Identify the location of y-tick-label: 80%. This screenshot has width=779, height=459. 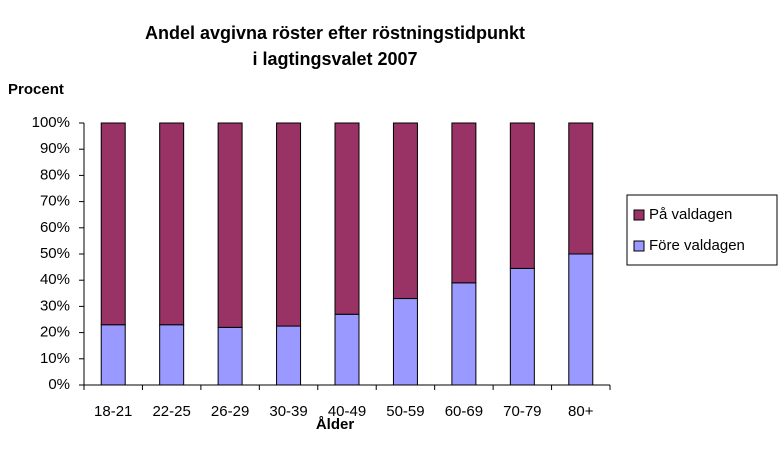
(55, 174).